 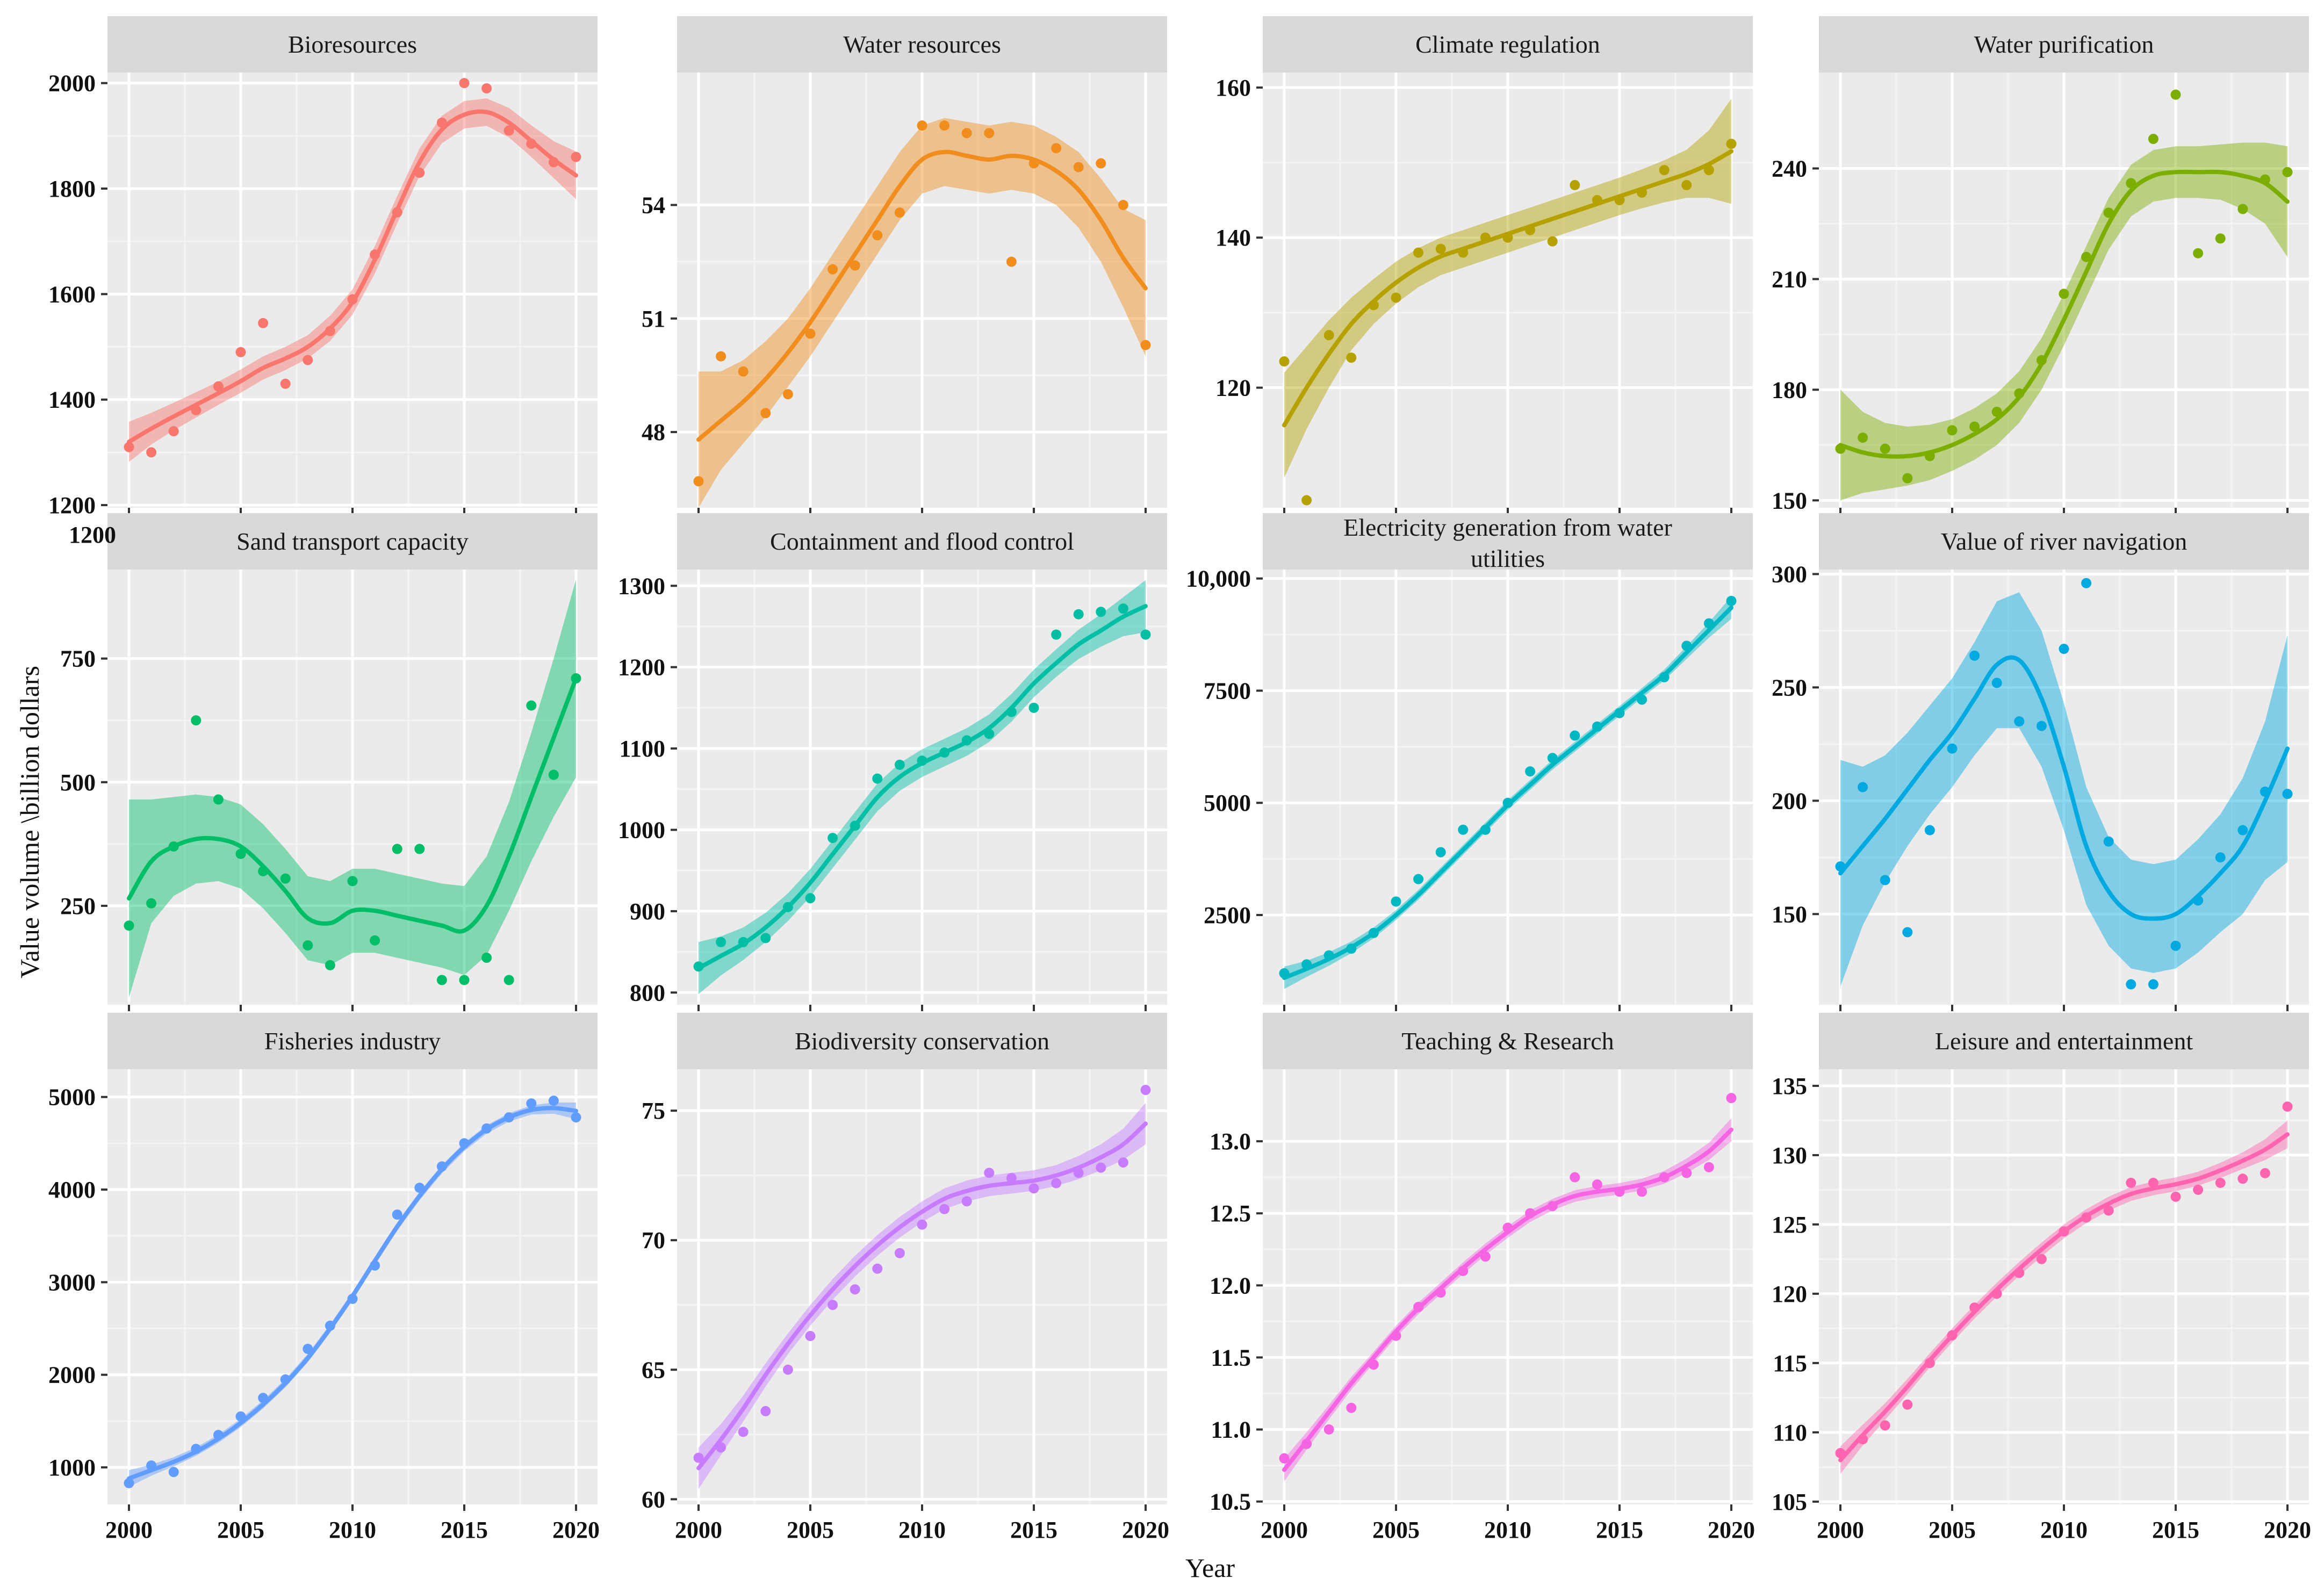 I want to click on y-tick-label: 135, so click(x=1789, y=1086).